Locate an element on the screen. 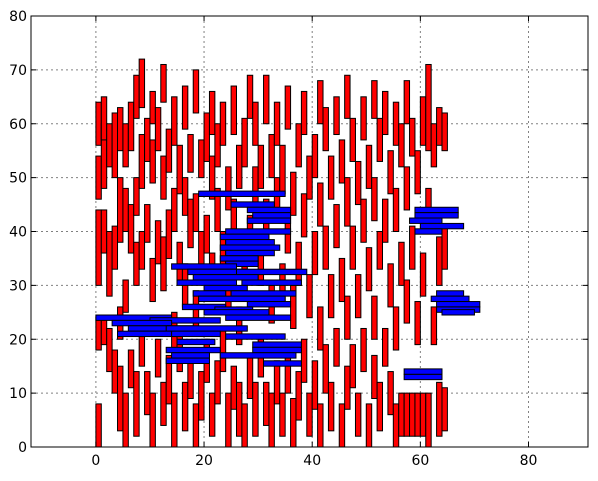 The image size is (598, 481). x-tick-label: 60 is located at coordinates (420, 461).